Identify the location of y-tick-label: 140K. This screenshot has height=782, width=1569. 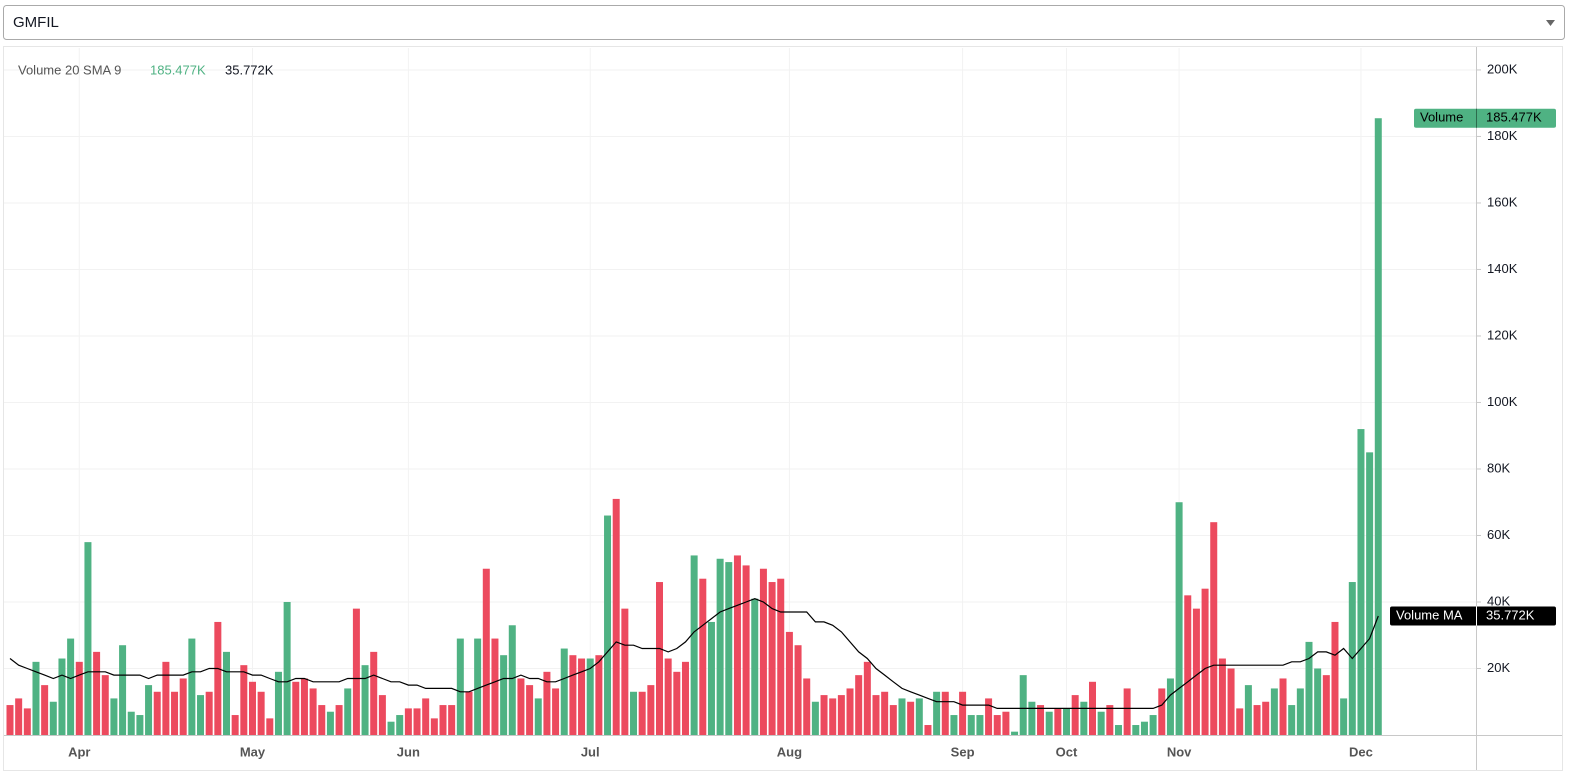
(1502, 268).